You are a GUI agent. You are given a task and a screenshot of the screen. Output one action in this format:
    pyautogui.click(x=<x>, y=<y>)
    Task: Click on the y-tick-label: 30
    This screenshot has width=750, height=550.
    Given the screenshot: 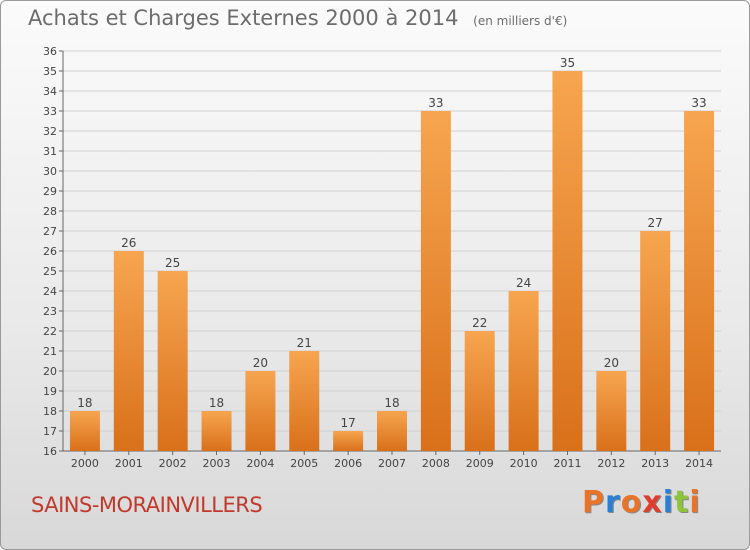 What is the action you would take?
    pyautogui.click(x=50, y=171)
    